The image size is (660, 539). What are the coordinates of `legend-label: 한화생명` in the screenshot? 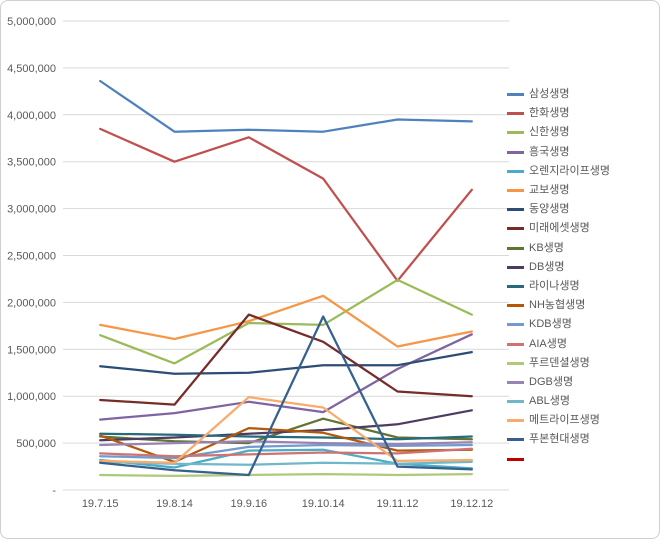 It's located at (549, 113).